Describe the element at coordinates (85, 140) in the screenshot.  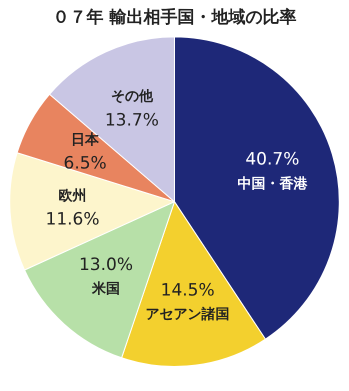
I see `slice-label: 日本` at that location.